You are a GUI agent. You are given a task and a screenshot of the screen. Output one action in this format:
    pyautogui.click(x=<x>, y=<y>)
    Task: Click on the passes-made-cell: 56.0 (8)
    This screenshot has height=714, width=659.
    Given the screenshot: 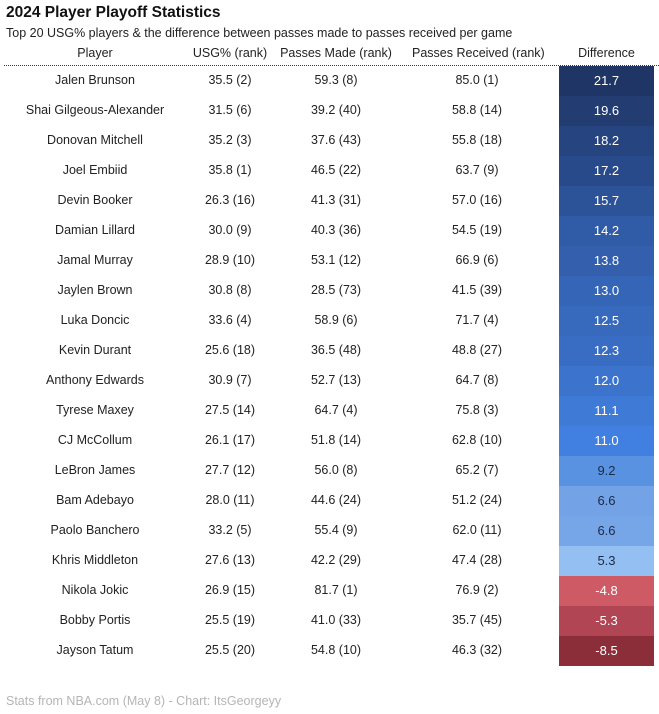 What is the action you would take?
    pyautogui.click(x=336, y=470)
    